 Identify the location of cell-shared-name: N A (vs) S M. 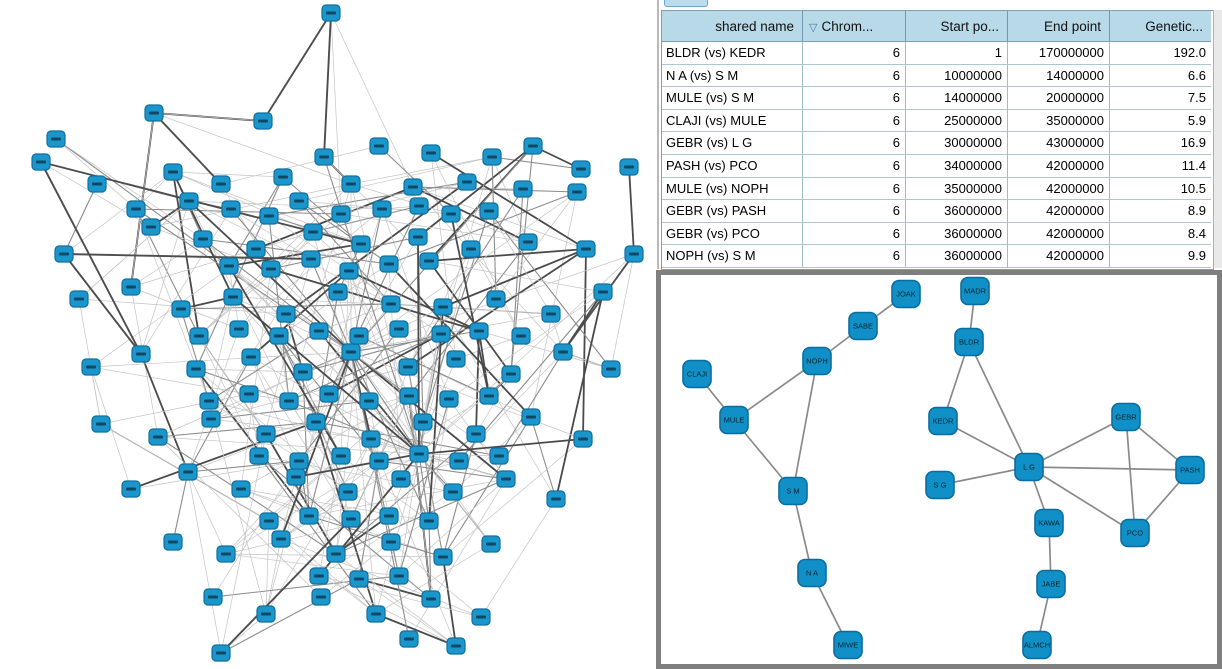
(732, 76).